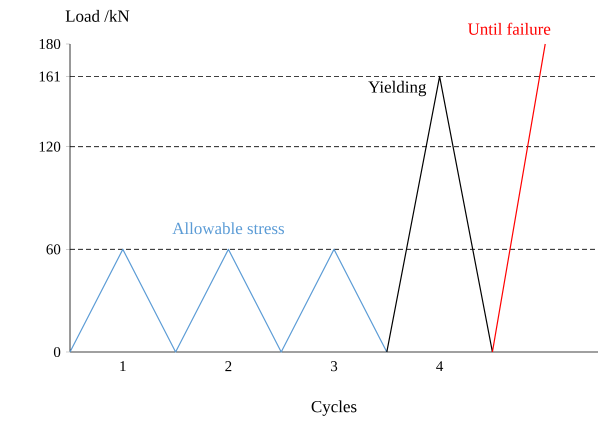 This screenshot has width=598, height=423. Describe the element at coordinates (98, 16) in the screenshot. I see `y-axis-title: Load /kN` at that location.